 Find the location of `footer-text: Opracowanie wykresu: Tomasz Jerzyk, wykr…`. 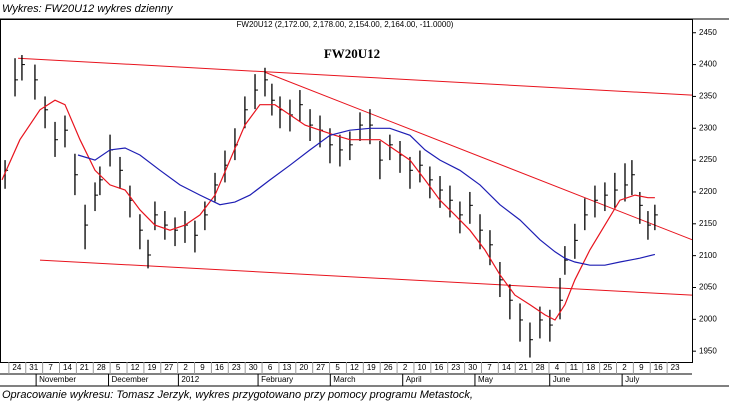

footer-text: Opracowanie wykresu: Tomasz Jerzyk, wykr… is located at coordinates (237, 395).